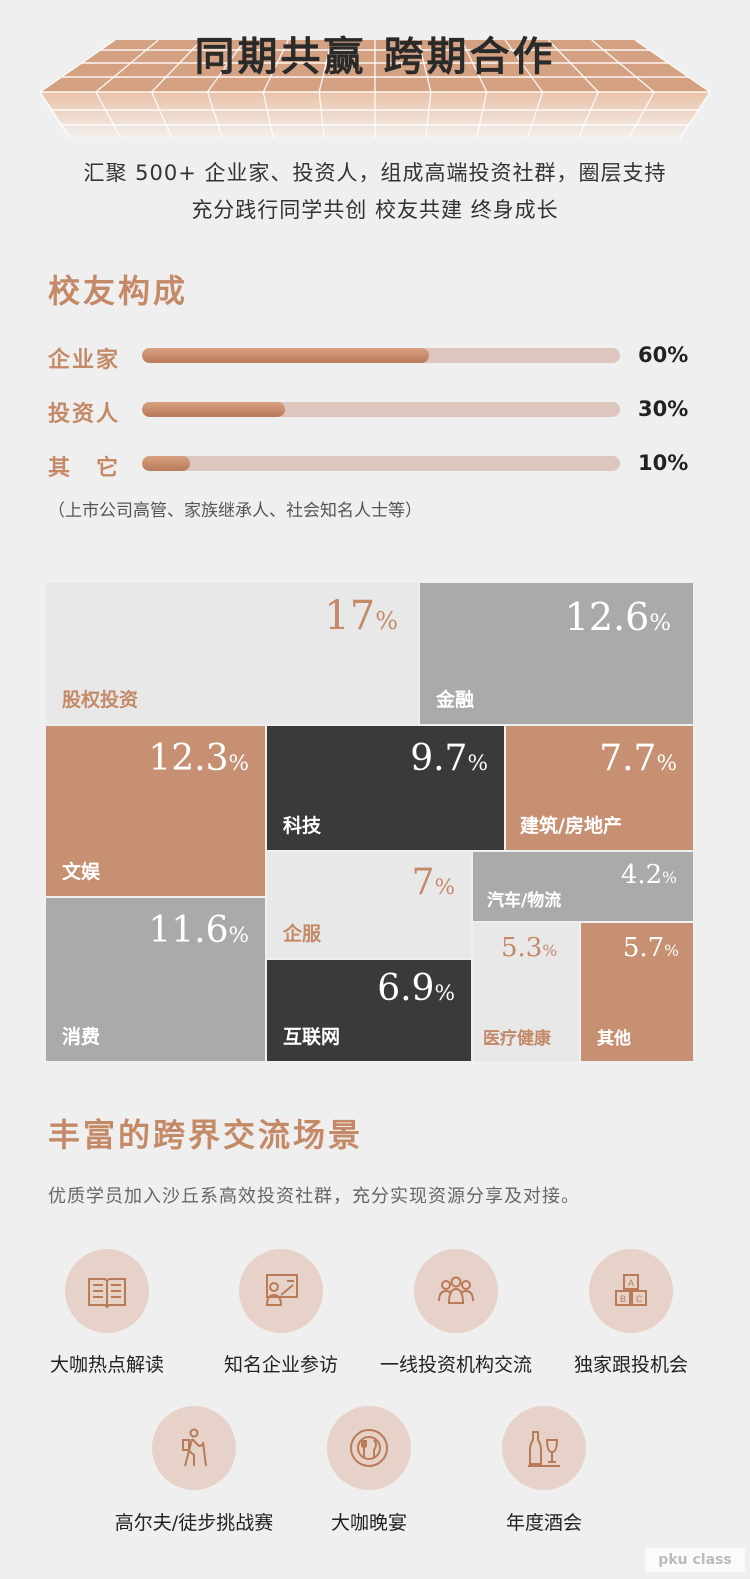 The height and width of the screenshot is (1579, 750). Describe the element at coordinates (695, 1560) in the screenshot. I see `watermark: pku class` at that location.